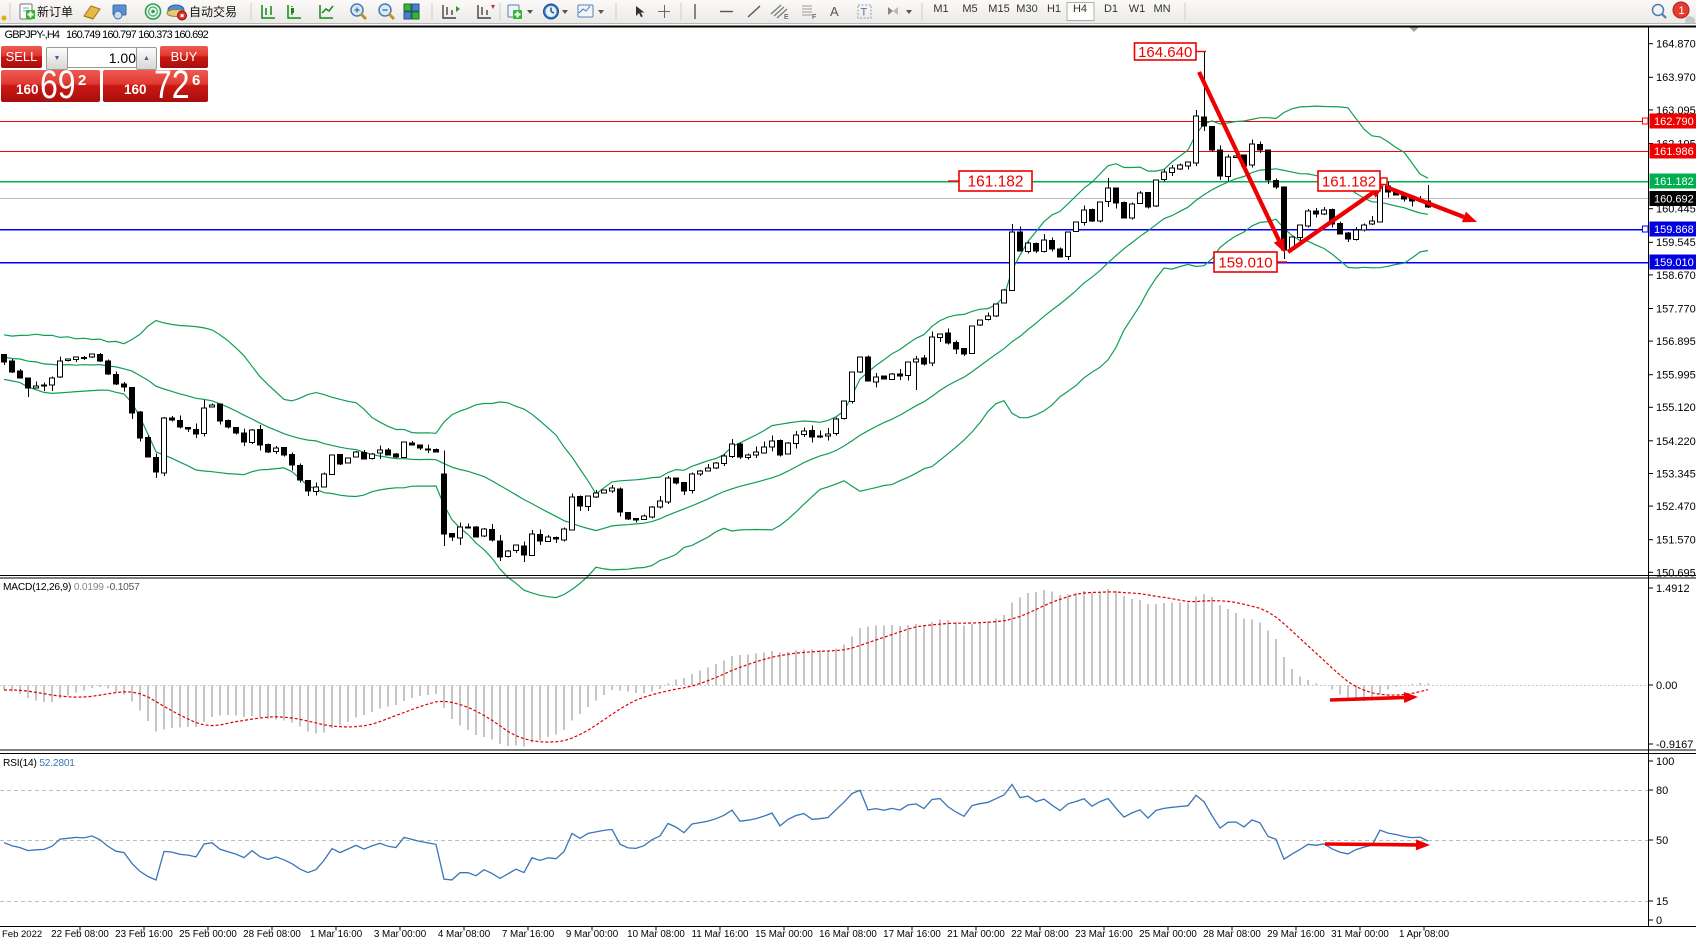 This screenshot has height=942, width=1696. I want to click on svg-text: 80, so click(1662, 791).